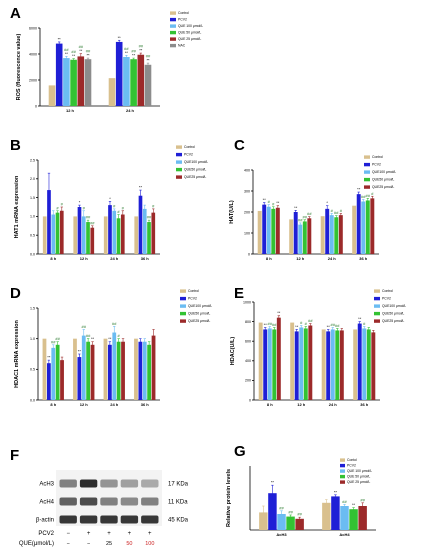 The height and width of the screenshot is (550, 422). Describe the element at coordinates (393, 314) in the screenshot. I see `legend-label: QUE50 μmol/L` at that location.